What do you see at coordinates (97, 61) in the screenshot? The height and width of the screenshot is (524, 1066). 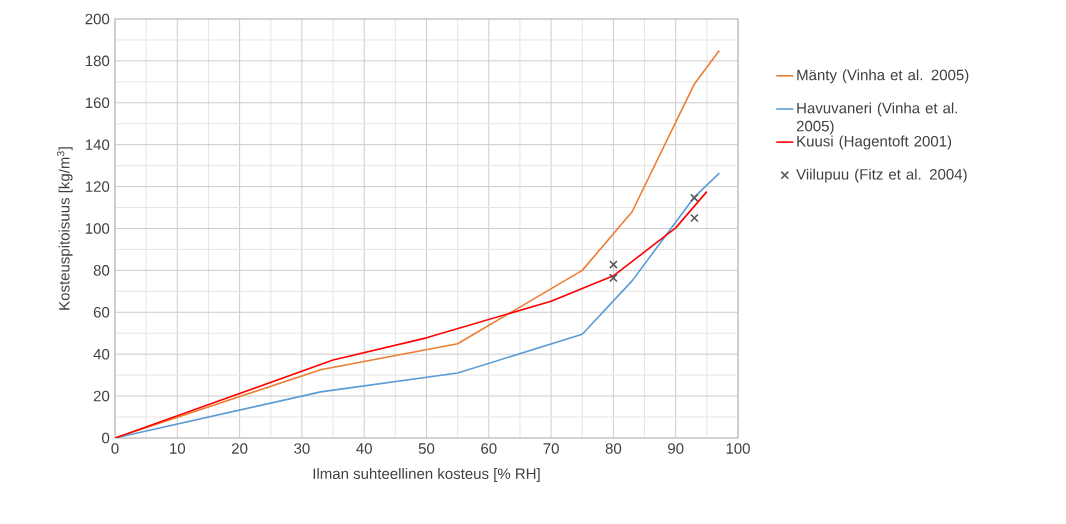 I see `y-tick-label: 180` at bounding box center [97, 61].